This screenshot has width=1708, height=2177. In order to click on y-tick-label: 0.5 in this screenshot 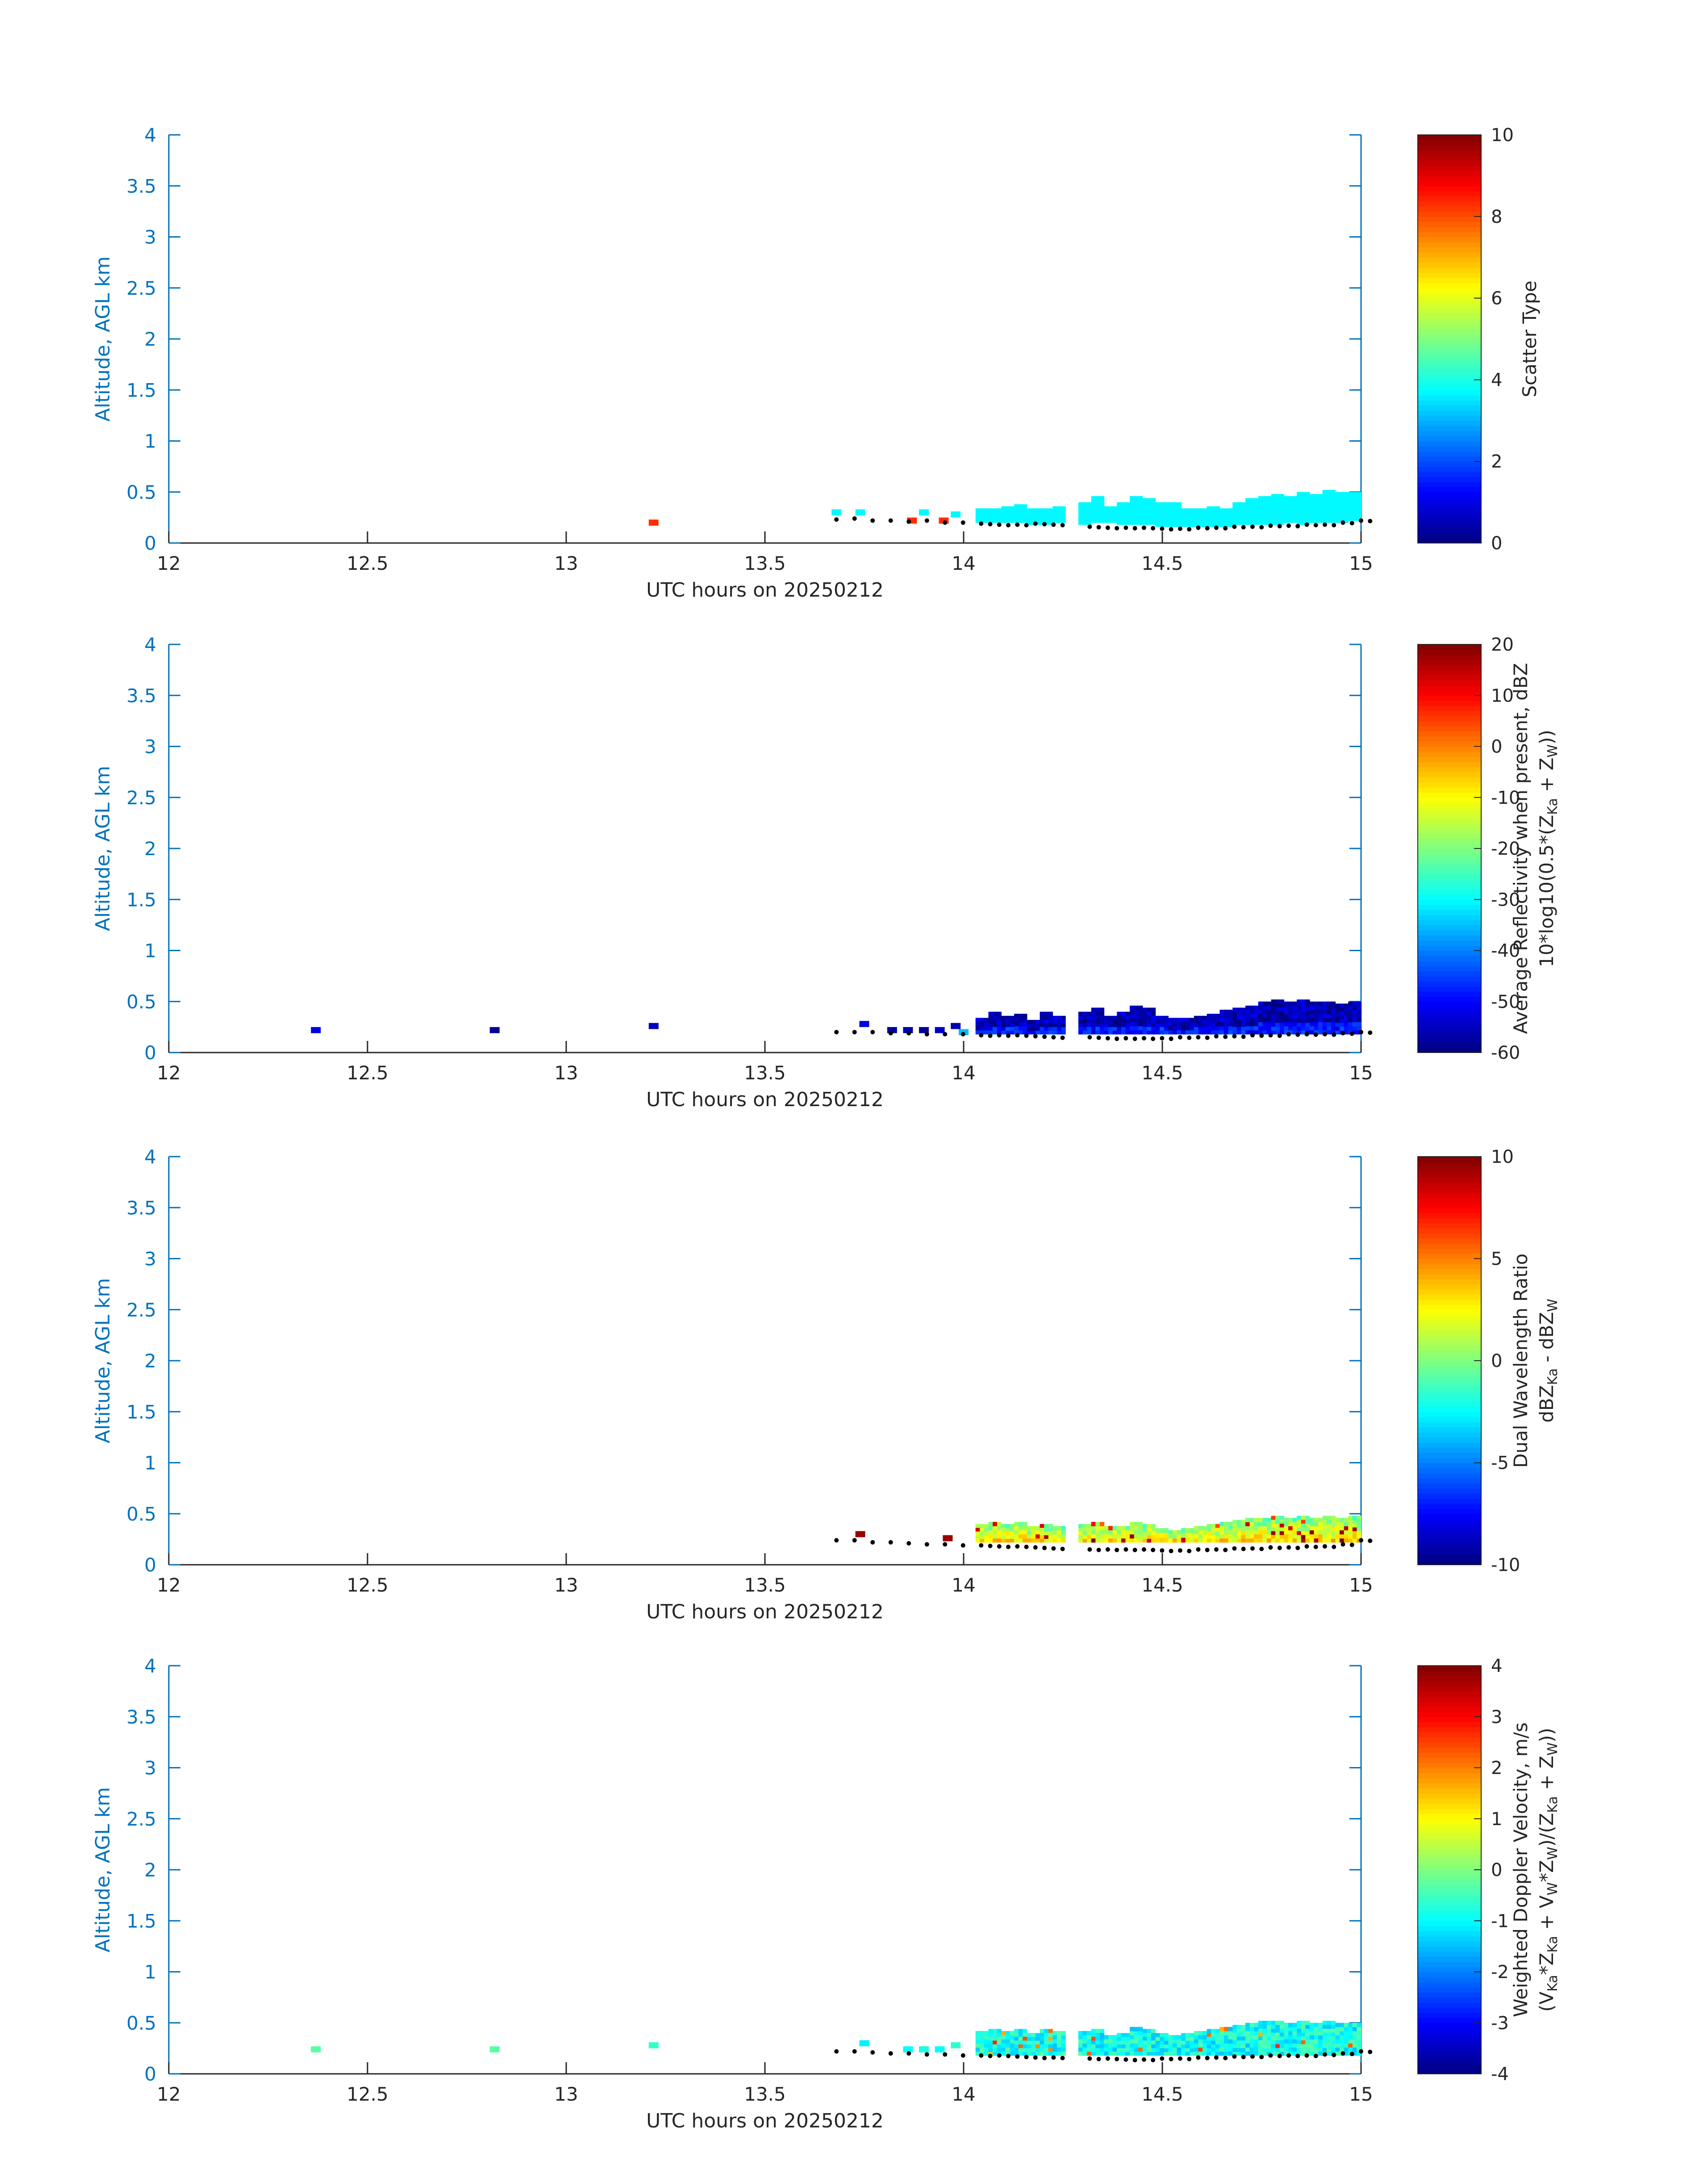, I will do `click(141, 492)`.